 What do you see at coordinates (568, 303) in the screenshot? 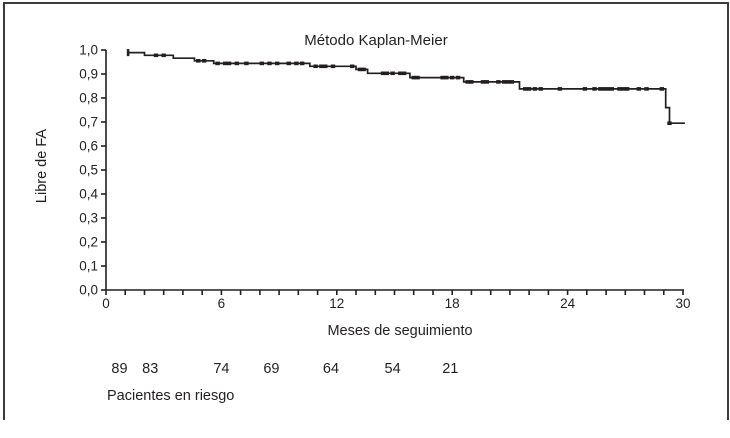
I see `x-tick-label: 24` at bounding box center [568, 303].